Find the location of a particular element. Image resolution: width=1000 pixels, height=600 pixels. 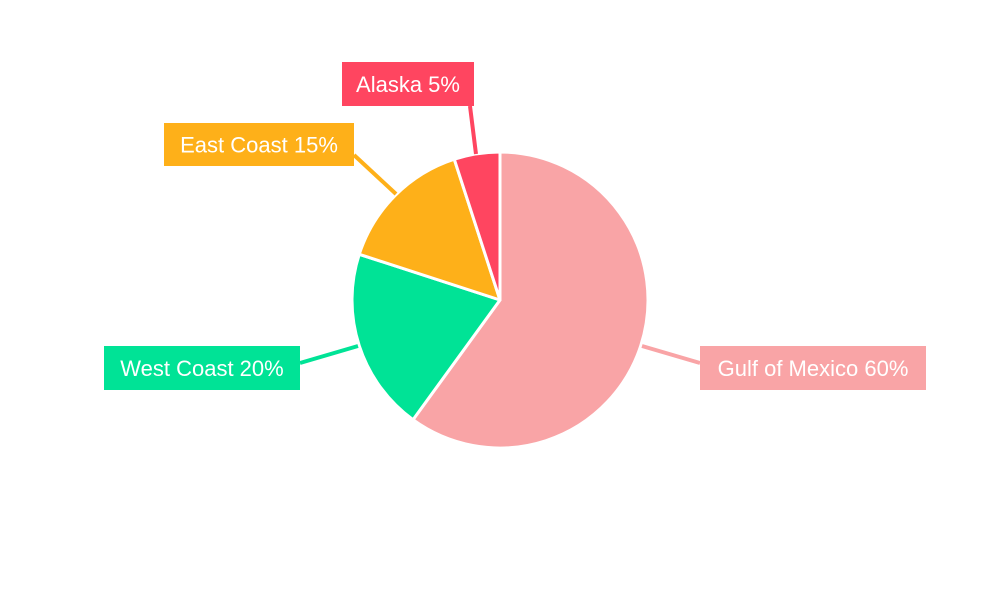

slice-label-east-coast: East Coast 15% is located at coordinates (259, 144).